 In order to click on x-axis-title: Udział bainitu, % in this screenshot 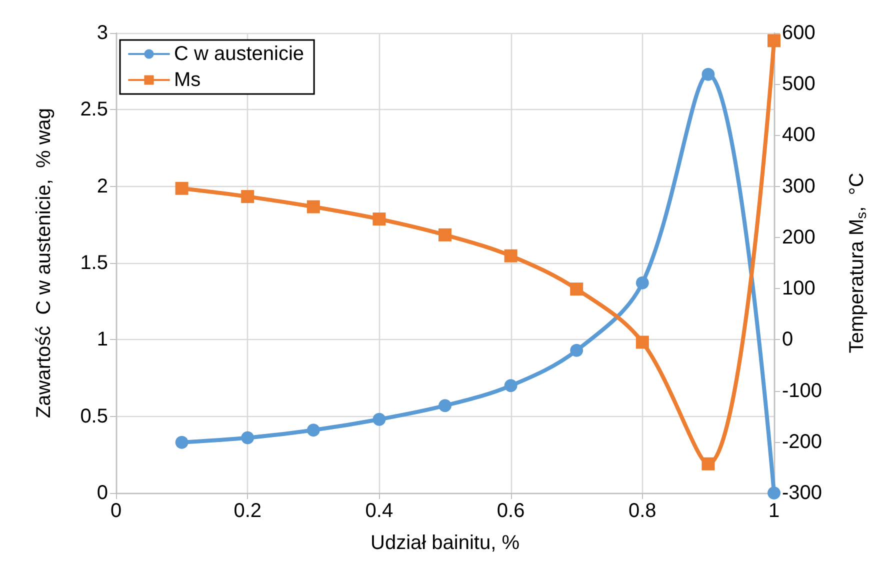, I will do `click(445, 543)`.